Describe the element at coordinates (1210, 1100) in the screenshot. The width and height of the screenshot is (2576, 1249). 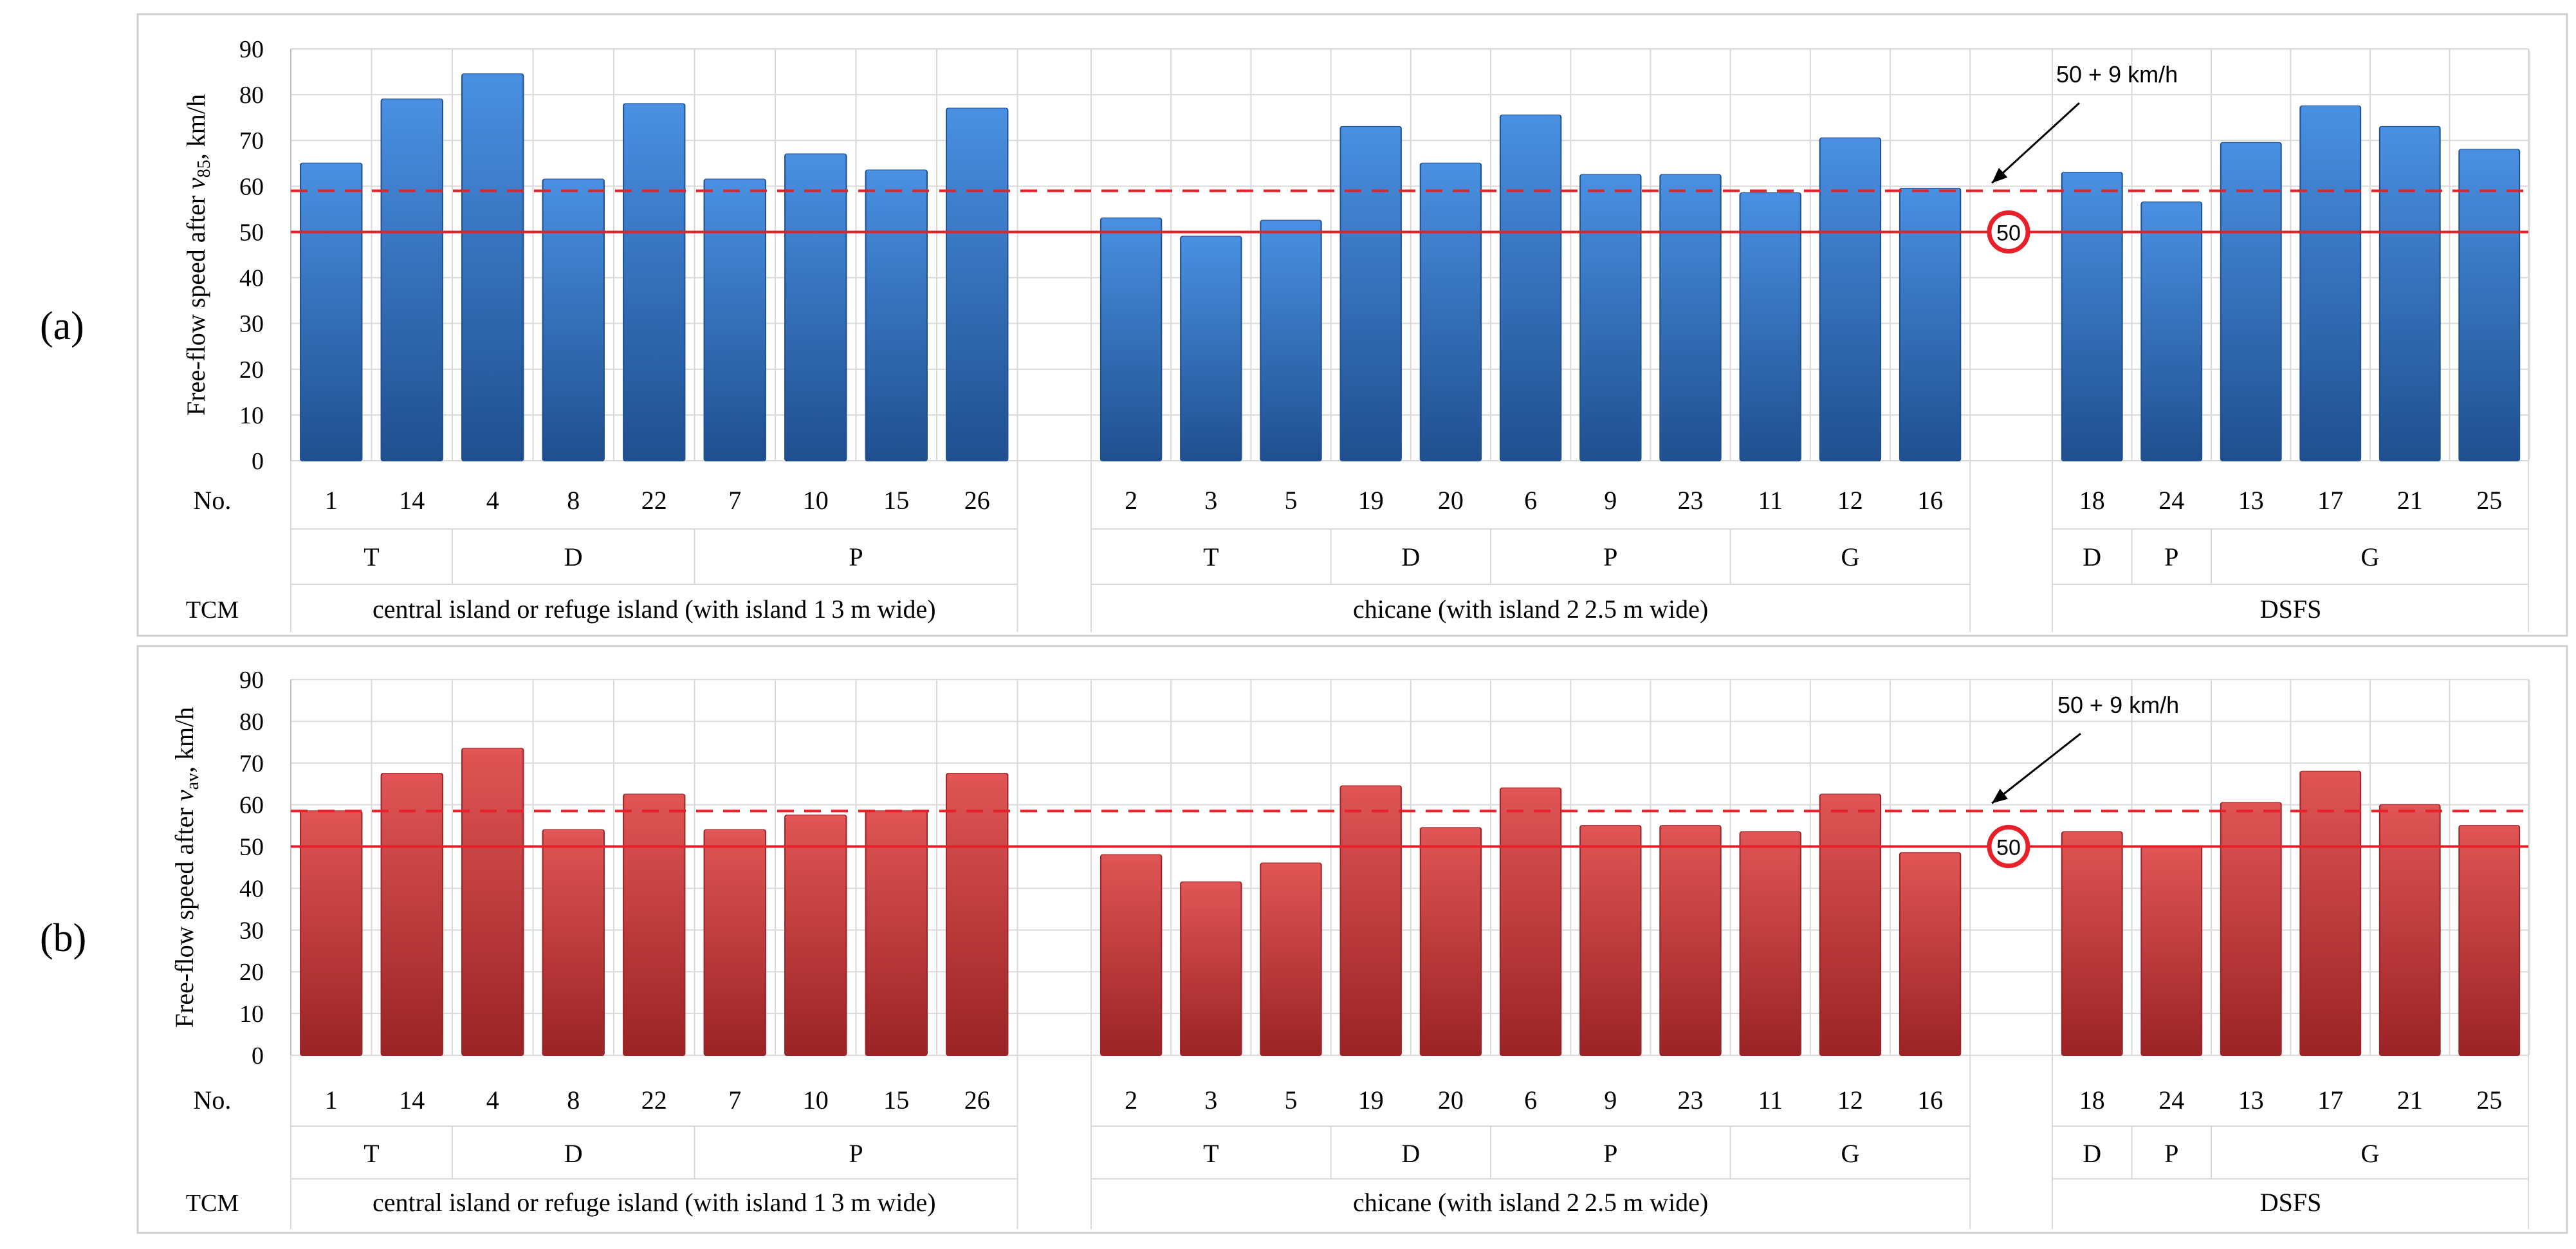
I see `bar-number-label: 3` at that location.